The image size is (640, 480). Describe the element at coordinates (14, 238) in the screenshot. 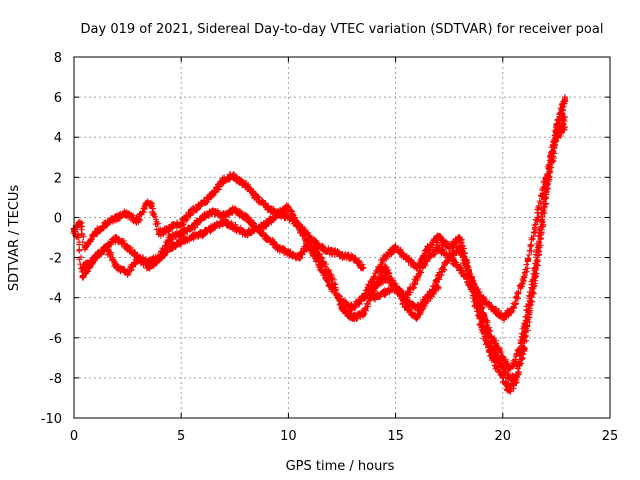

I see `y-axis-label: SDTVAR / TECUs` at that location.